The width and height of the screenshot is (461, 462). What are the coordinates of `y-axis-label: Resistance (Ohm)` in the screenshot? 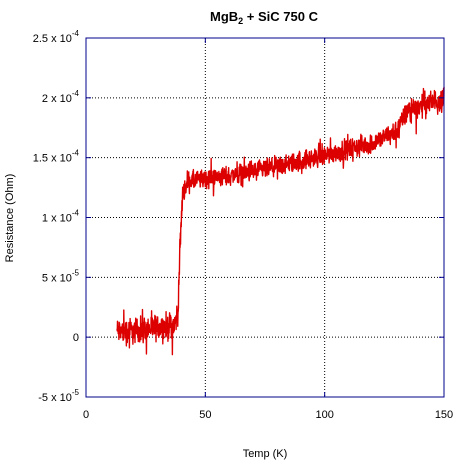 It's located at (10, 218).